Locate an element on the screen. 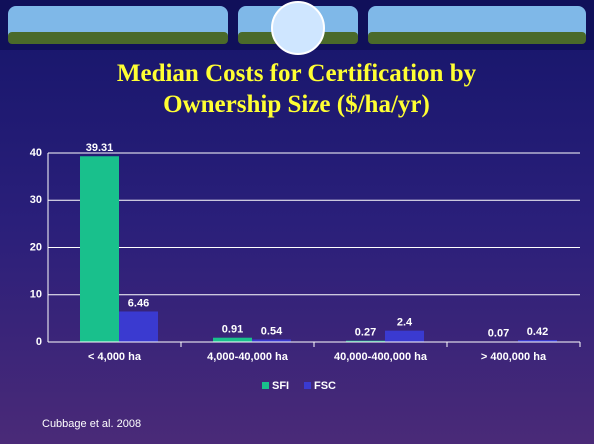 The height and width of the screenshot is (444, 594). data-label: 0.27 is located at coordinates (365, 333).